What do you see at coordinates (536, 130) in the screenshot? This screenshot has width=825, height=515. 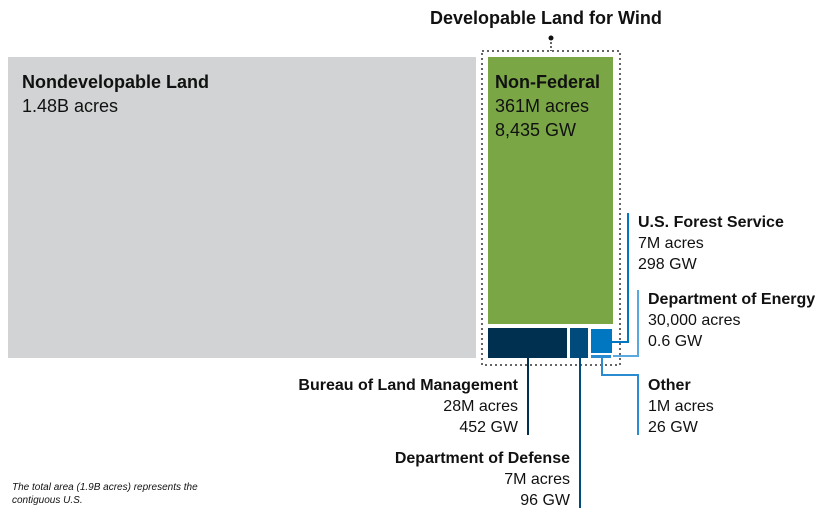 I see `nonfederal-gw: 8,435 GW` at bounding box center [536, 130].